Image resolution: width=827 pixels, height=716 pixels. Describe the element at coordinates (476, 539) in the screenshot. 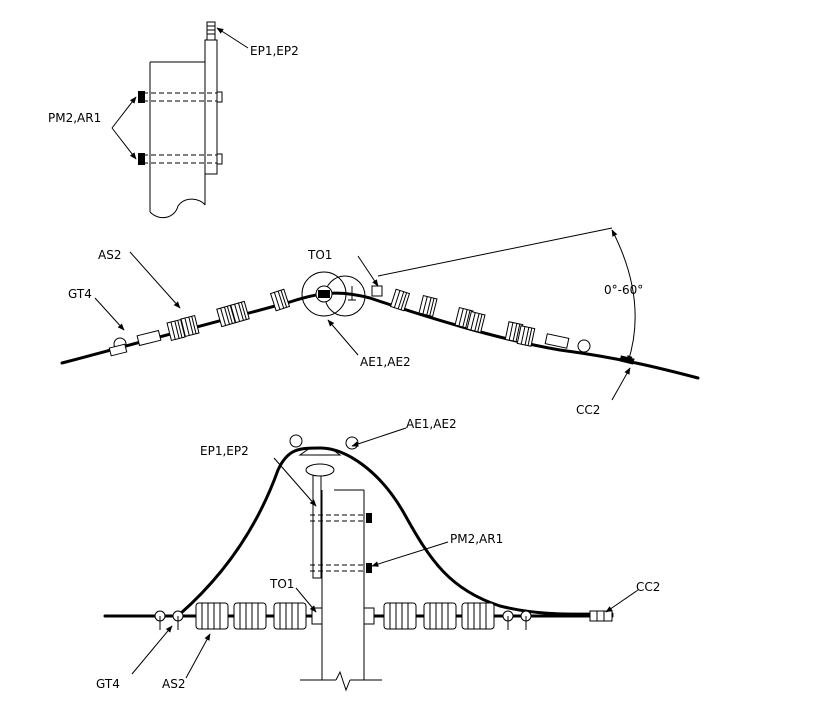

I see `bottom-pm-label: PM2,AR1` at that location.